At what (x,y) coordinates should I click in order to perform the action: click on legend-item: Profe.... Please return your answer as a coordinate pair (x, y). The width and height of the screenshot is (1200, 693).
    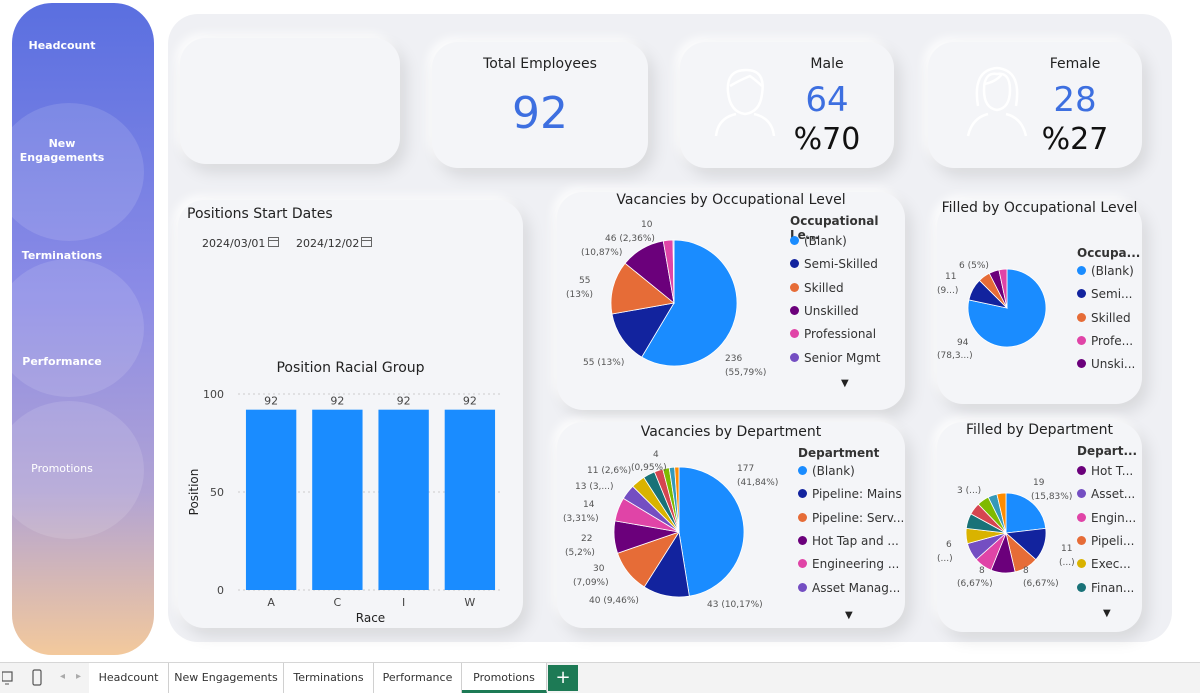
    Looking at the image, I should click on (1105, 341).